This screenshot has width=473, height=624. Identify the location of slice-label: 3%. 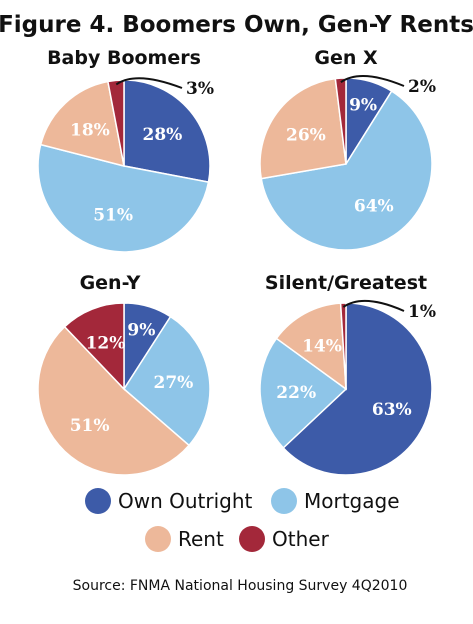
(200, 89).